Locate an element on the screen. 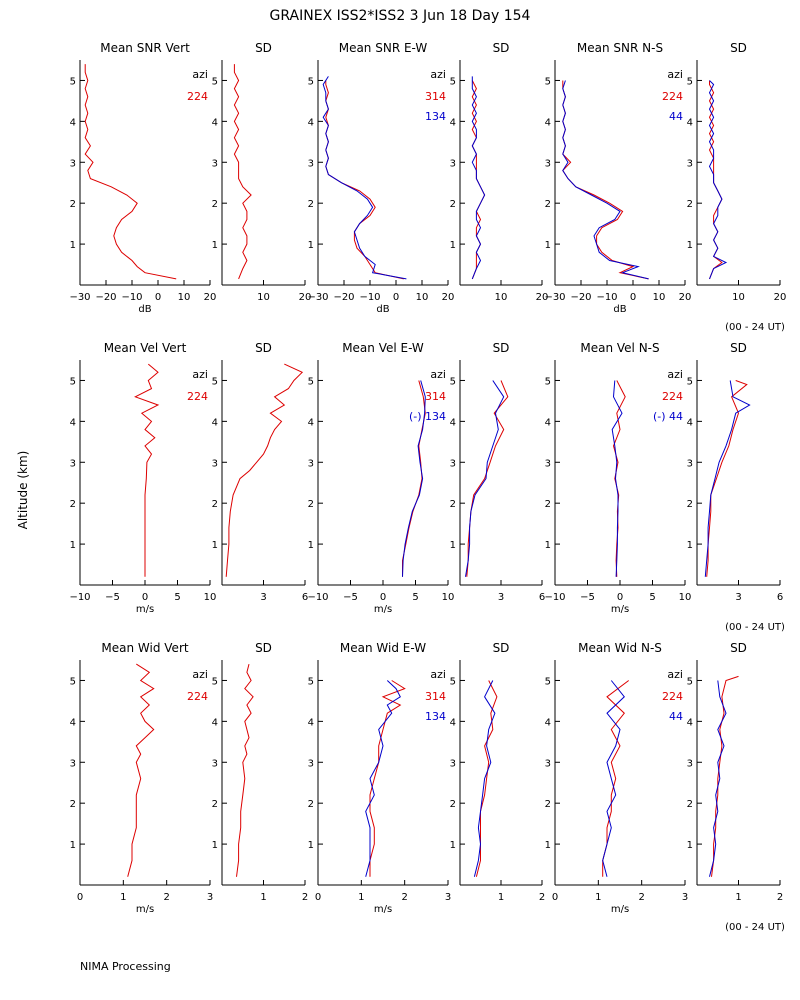  x-axis-label: m/s is located at coordinates (383, 609).